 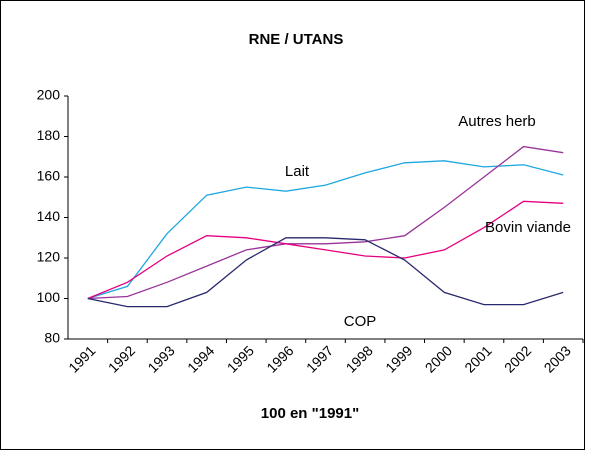 I want to click on chart-title: RNE / UTANS, so click(x=296, y=39).